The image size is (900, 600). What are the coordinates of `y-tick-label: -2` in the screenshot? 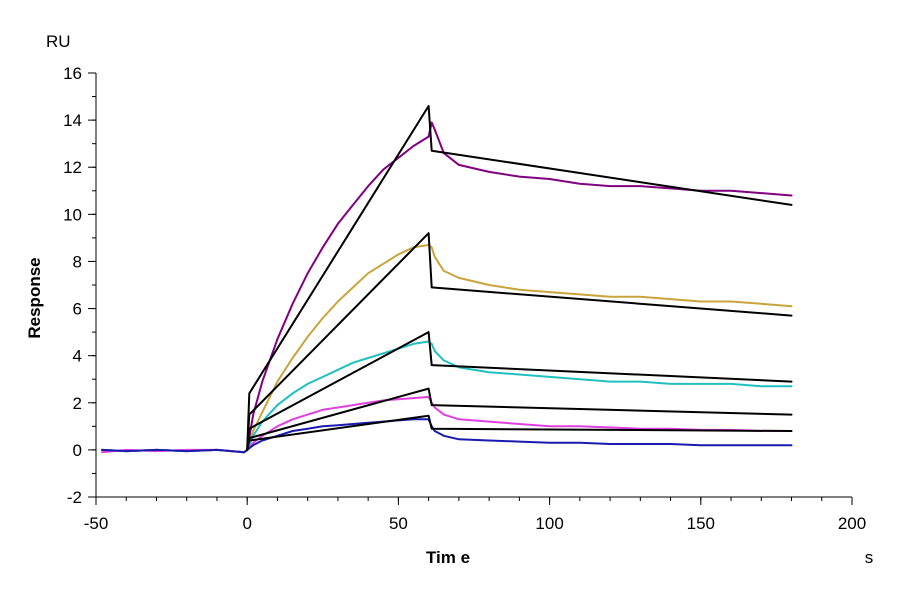 It's located at (74, 497).